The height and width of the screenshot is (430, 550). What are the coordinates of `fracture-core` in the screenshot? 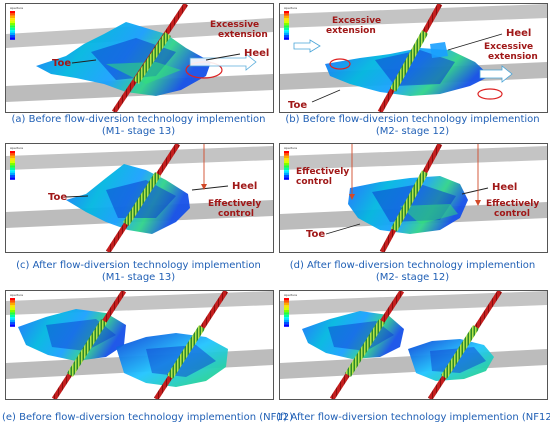 It's located at (415, 68).